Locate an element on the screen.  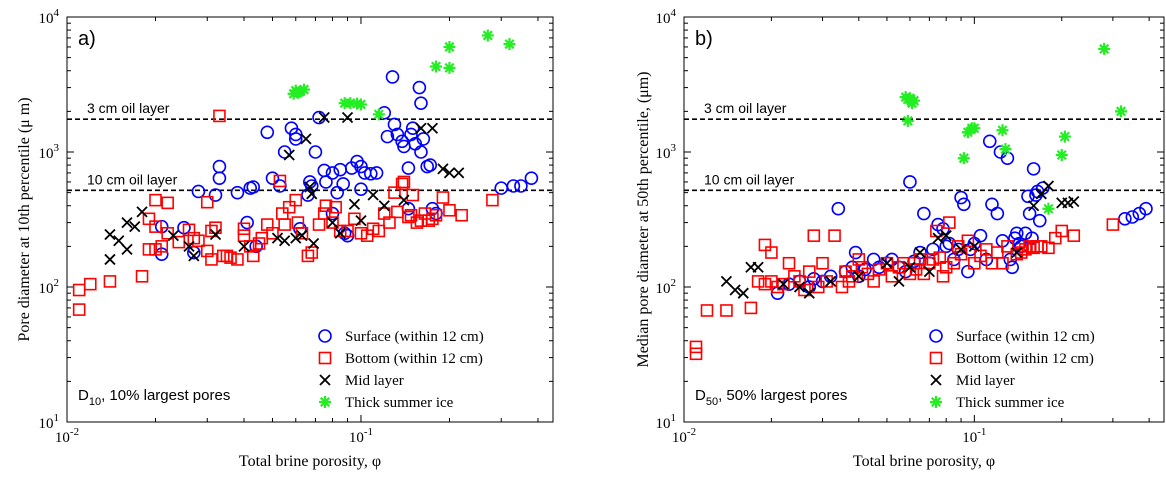
legend-marker-asterisk is located at coordinates (936, 402).